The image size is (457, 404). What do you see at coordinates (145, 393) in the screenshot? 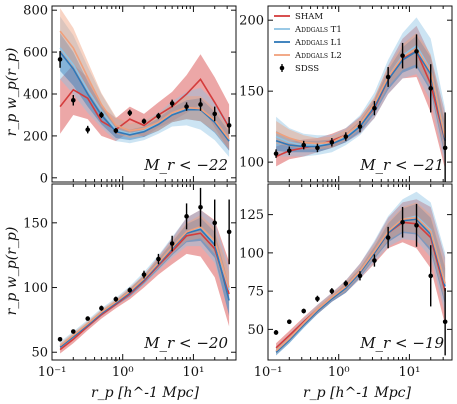
I see `x-axis-title-left: r_p [h^-1 Mpc]` at bounding box center [145, 393].